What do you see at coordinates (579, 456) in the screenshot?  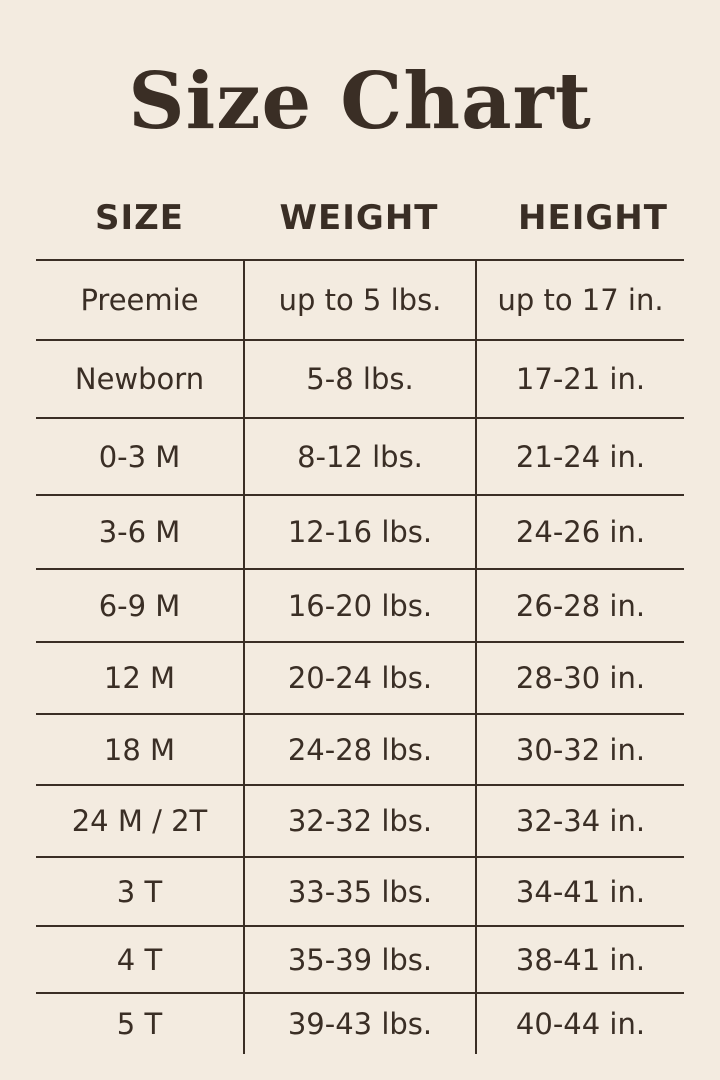 I see `height-cell: 21-24 in.` at bounding box center [579, 456].